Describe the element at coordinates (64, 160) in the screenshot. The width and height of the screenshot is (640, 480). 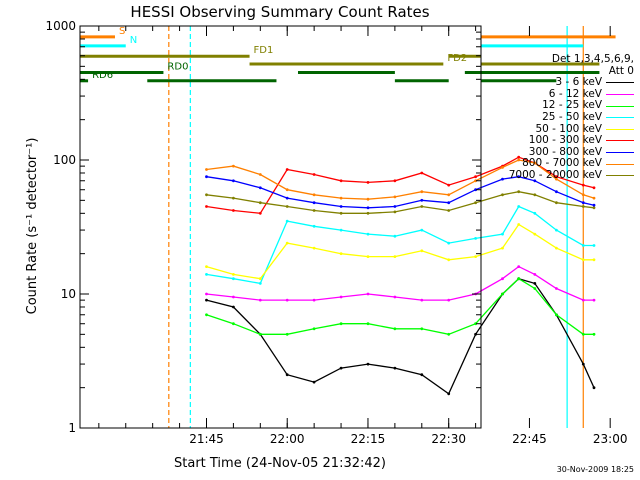
I see `y-tick-label-2: 100` at that location.